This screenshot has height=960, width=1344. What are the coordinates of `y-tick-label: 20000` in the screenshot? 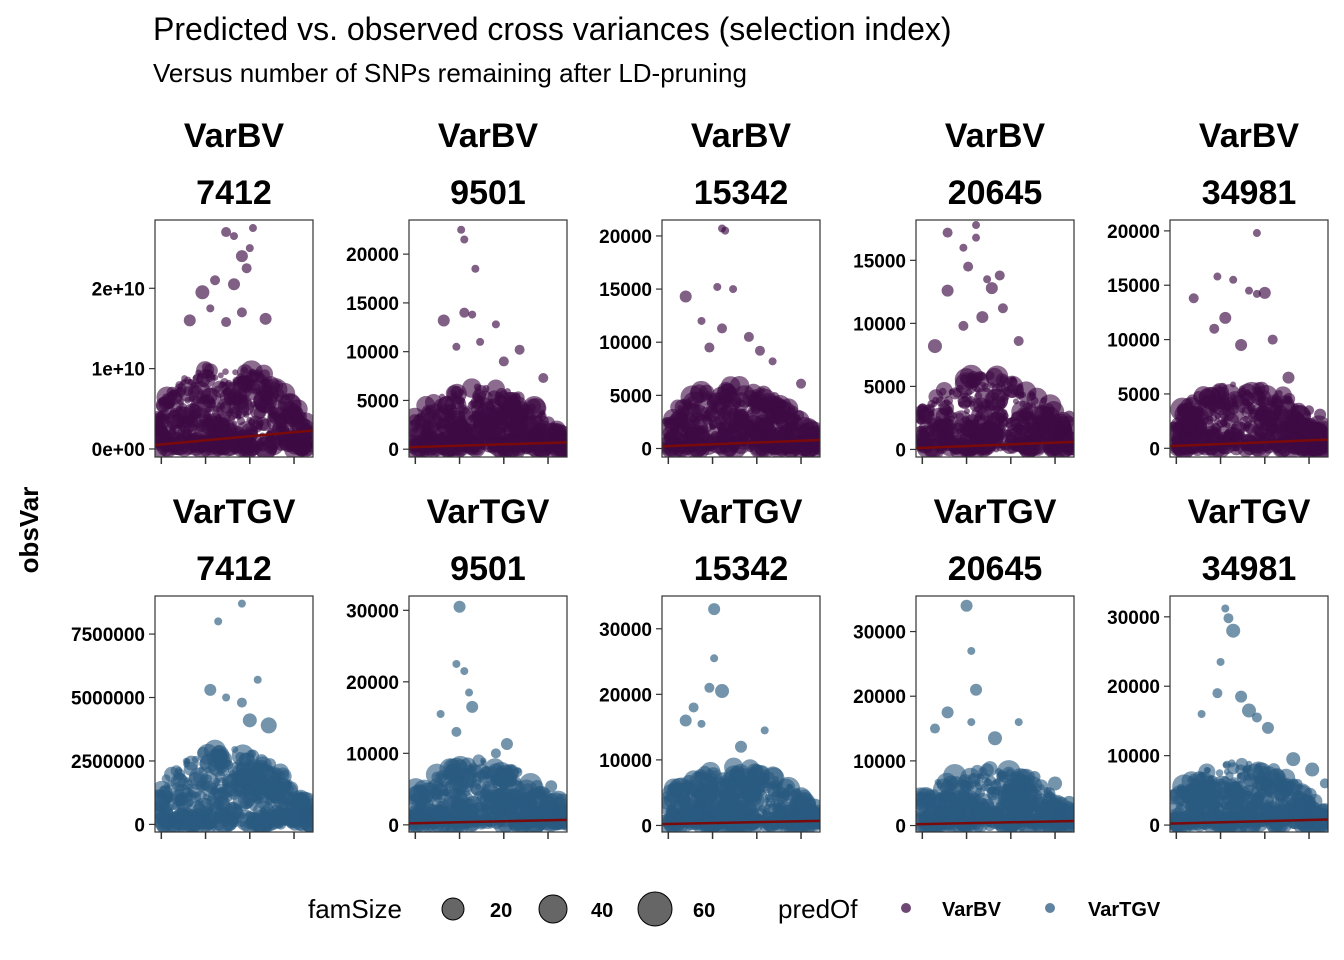 It's located at (625, 695).